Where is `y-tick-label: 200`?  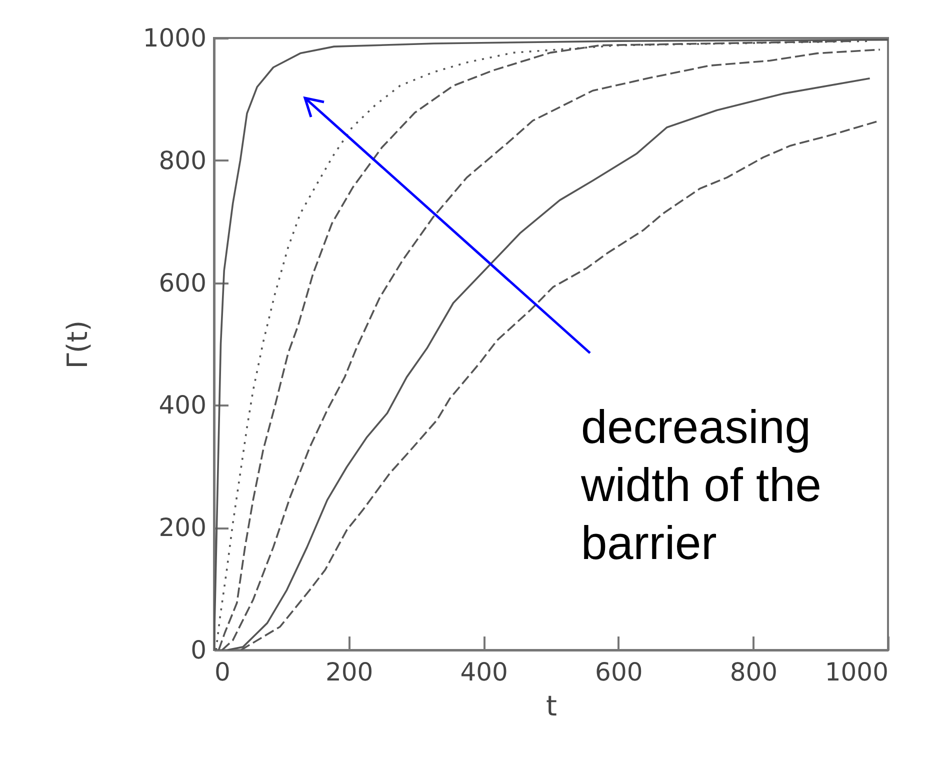 y-tick-label: 200 is located at coordinates (182, 527).